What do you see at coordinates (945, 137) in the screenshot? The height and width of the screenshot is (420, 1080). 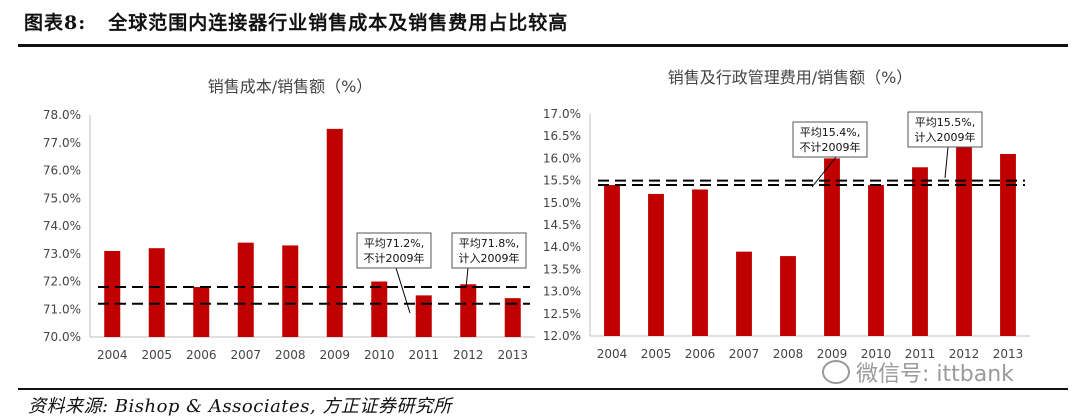 I see `chart2-callout-text: 计入2009年` at bounding box center [945, 137].